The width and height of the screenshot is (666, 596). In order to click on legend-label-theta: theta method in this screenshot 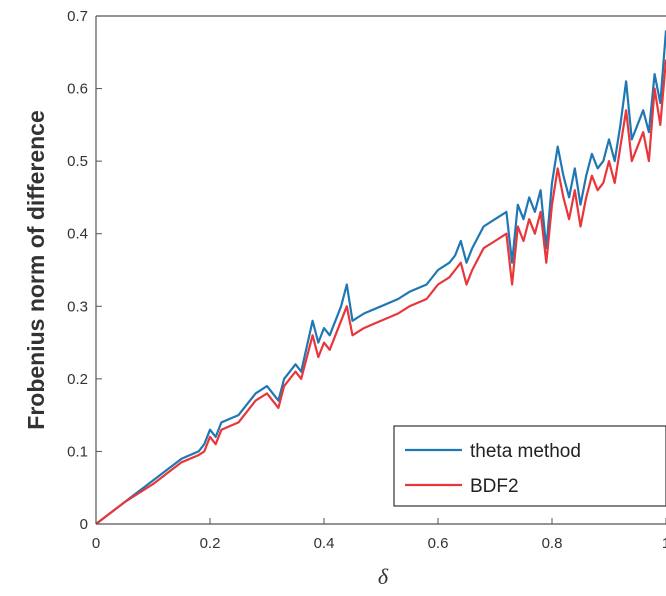, I will do `click(525, 451)`.